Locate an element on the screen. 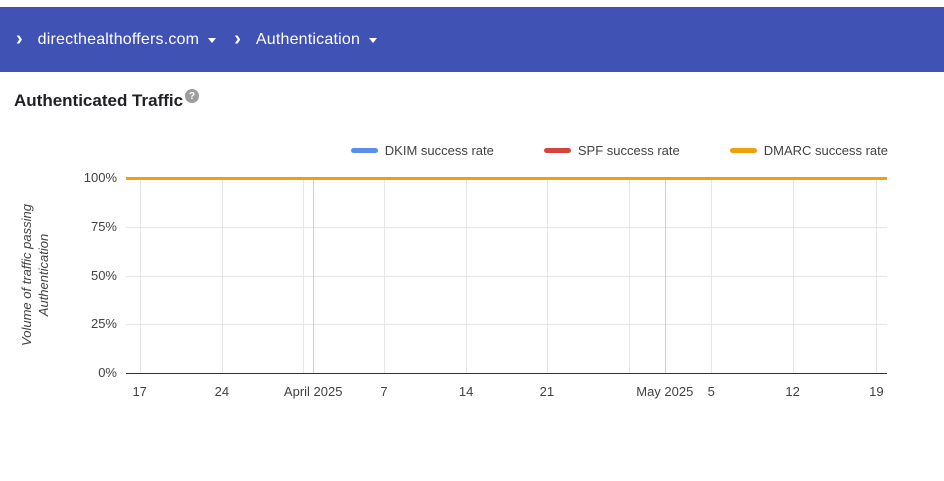  domain-selector: directhealthoffers.com is located at coordinates (127, 40).